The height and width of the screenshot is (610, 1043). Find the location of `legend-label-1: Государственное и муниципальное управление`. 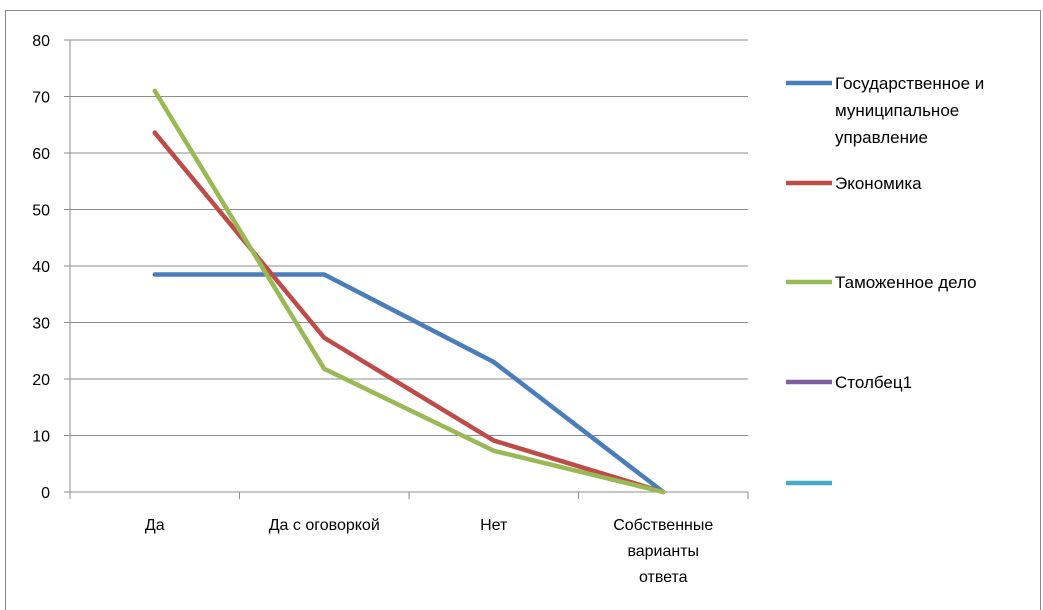

legend-label-1: Государственное и муниципальное управление is located at coordinates (909, 110).